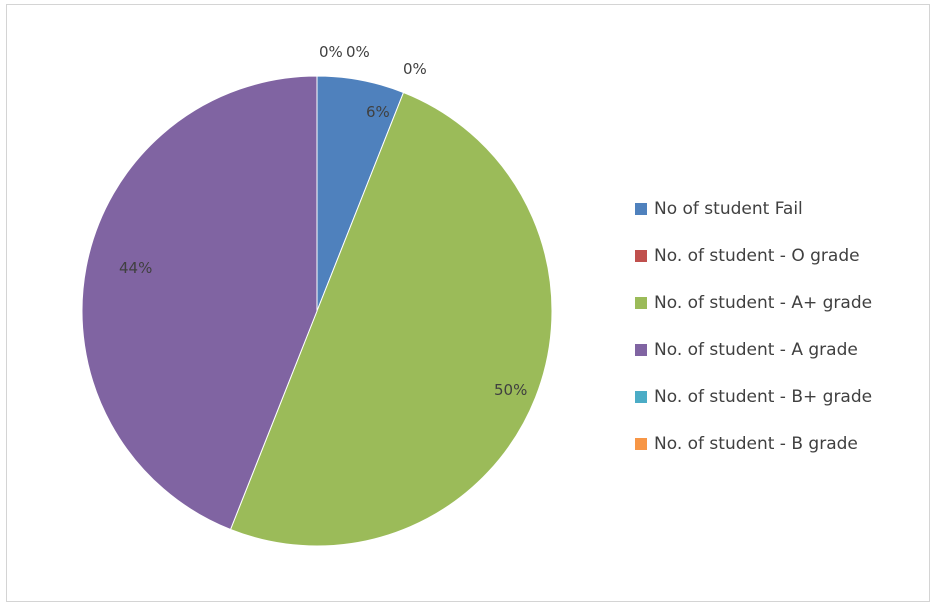  What do you see at coordinates (378, 112) in the screenshot?
I see `data-label: 6%` at bounding box center [378, 112].